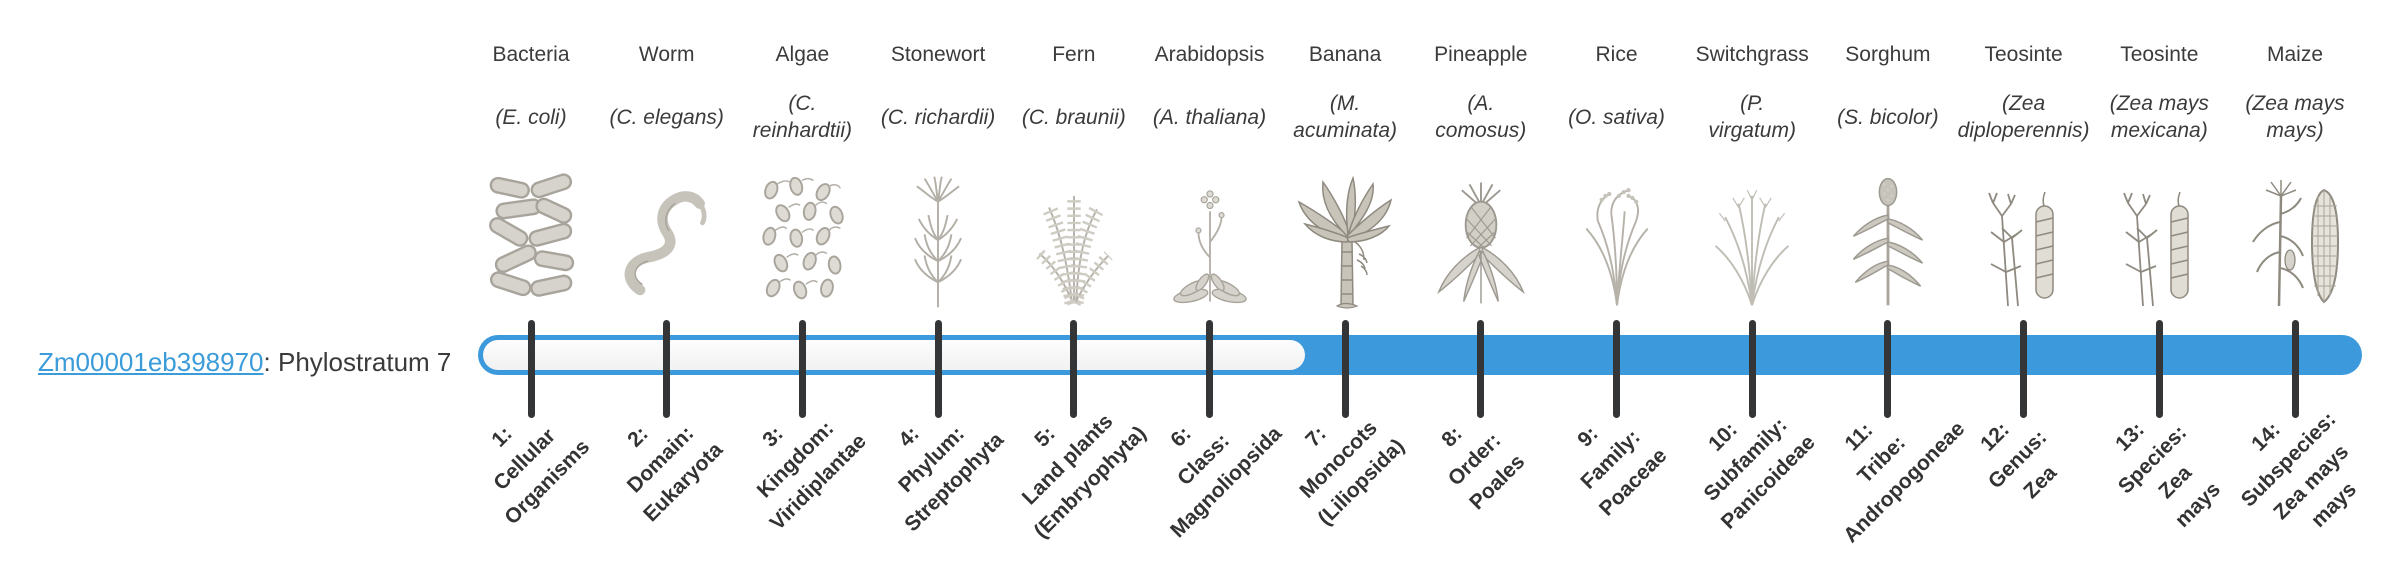 This screenshot has height=580, width=2400. What do you see at coordinates (666, 117) in the screenshot?
I see `organism-scientific-name: (C. elegans)` at bounding box center [666, 117].